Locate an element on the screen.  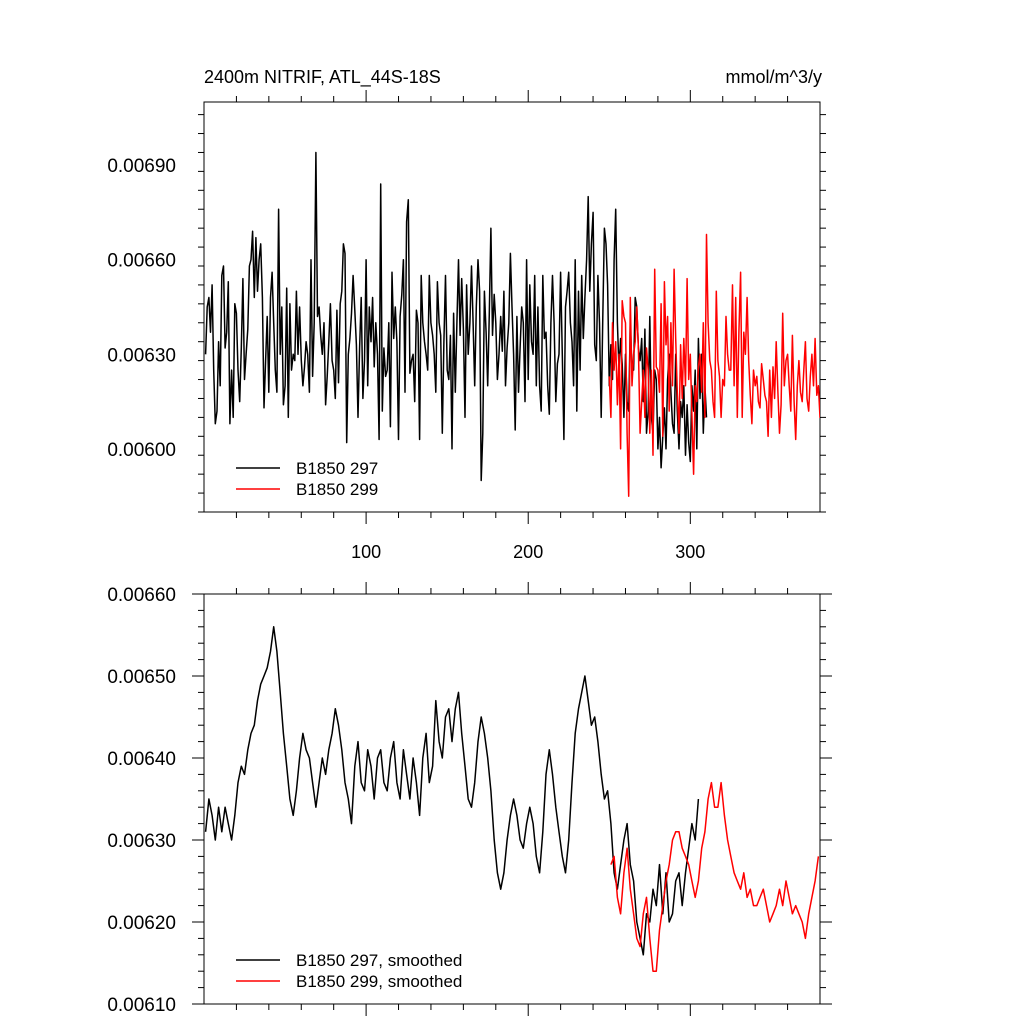
legend-label: B1850 297 is located at coordinates (337, 468).